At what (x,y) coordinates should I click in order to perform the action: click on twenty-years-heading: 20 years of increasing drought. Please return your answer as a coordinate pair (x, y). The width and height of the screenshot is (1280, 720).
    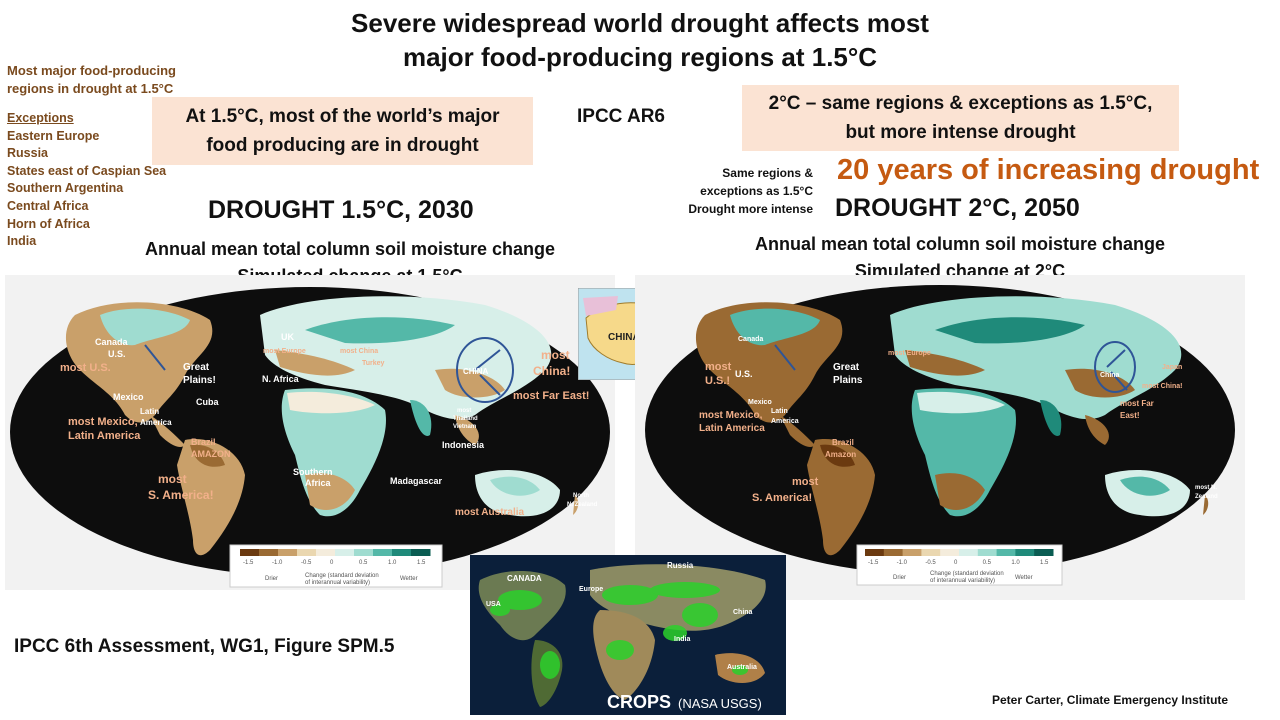
    Looking at the image, I should click on (1048, 170).